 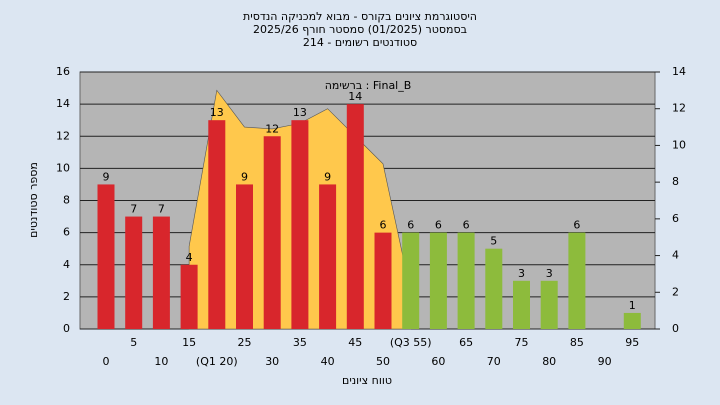 I want to click on y2-tick-label: 6, so click(x=675, y=218).